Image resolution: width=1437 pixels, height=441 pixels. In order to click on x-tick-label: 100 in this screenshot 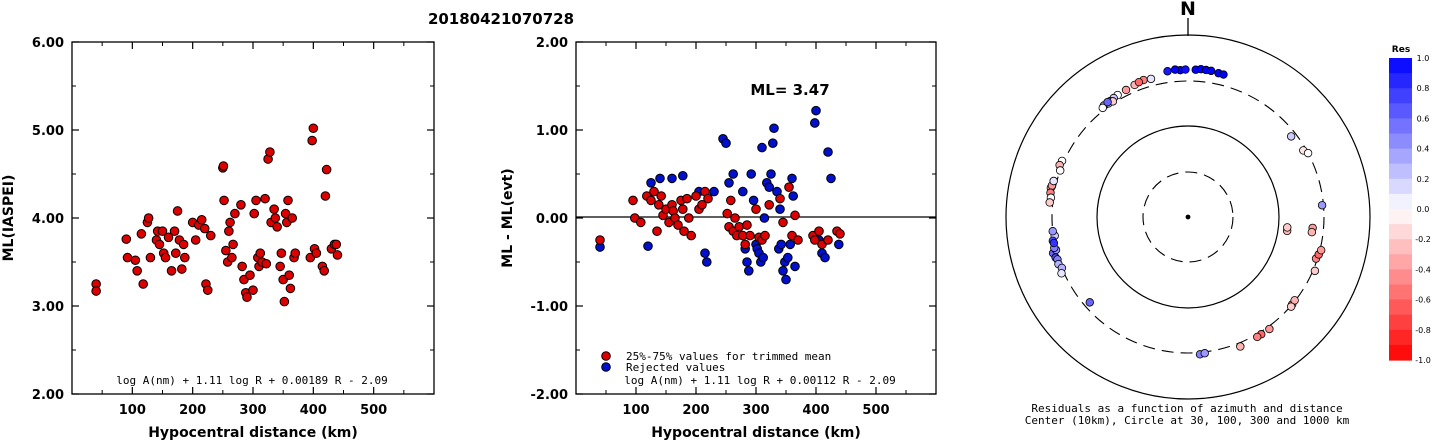, I will do `click(132, 410)`.